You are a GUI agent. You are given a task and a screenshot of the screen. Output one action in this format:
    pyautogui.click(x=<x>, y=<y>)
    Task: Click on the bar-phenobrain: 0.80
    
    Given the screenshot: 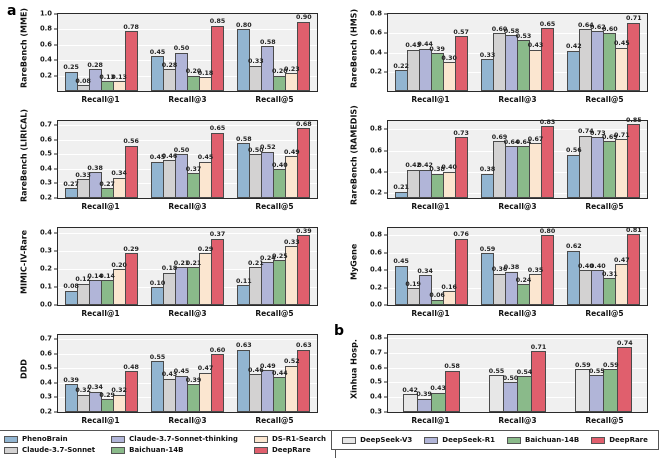 What is the action you would take?
    pyautogui.click(x=244, y=56)
    